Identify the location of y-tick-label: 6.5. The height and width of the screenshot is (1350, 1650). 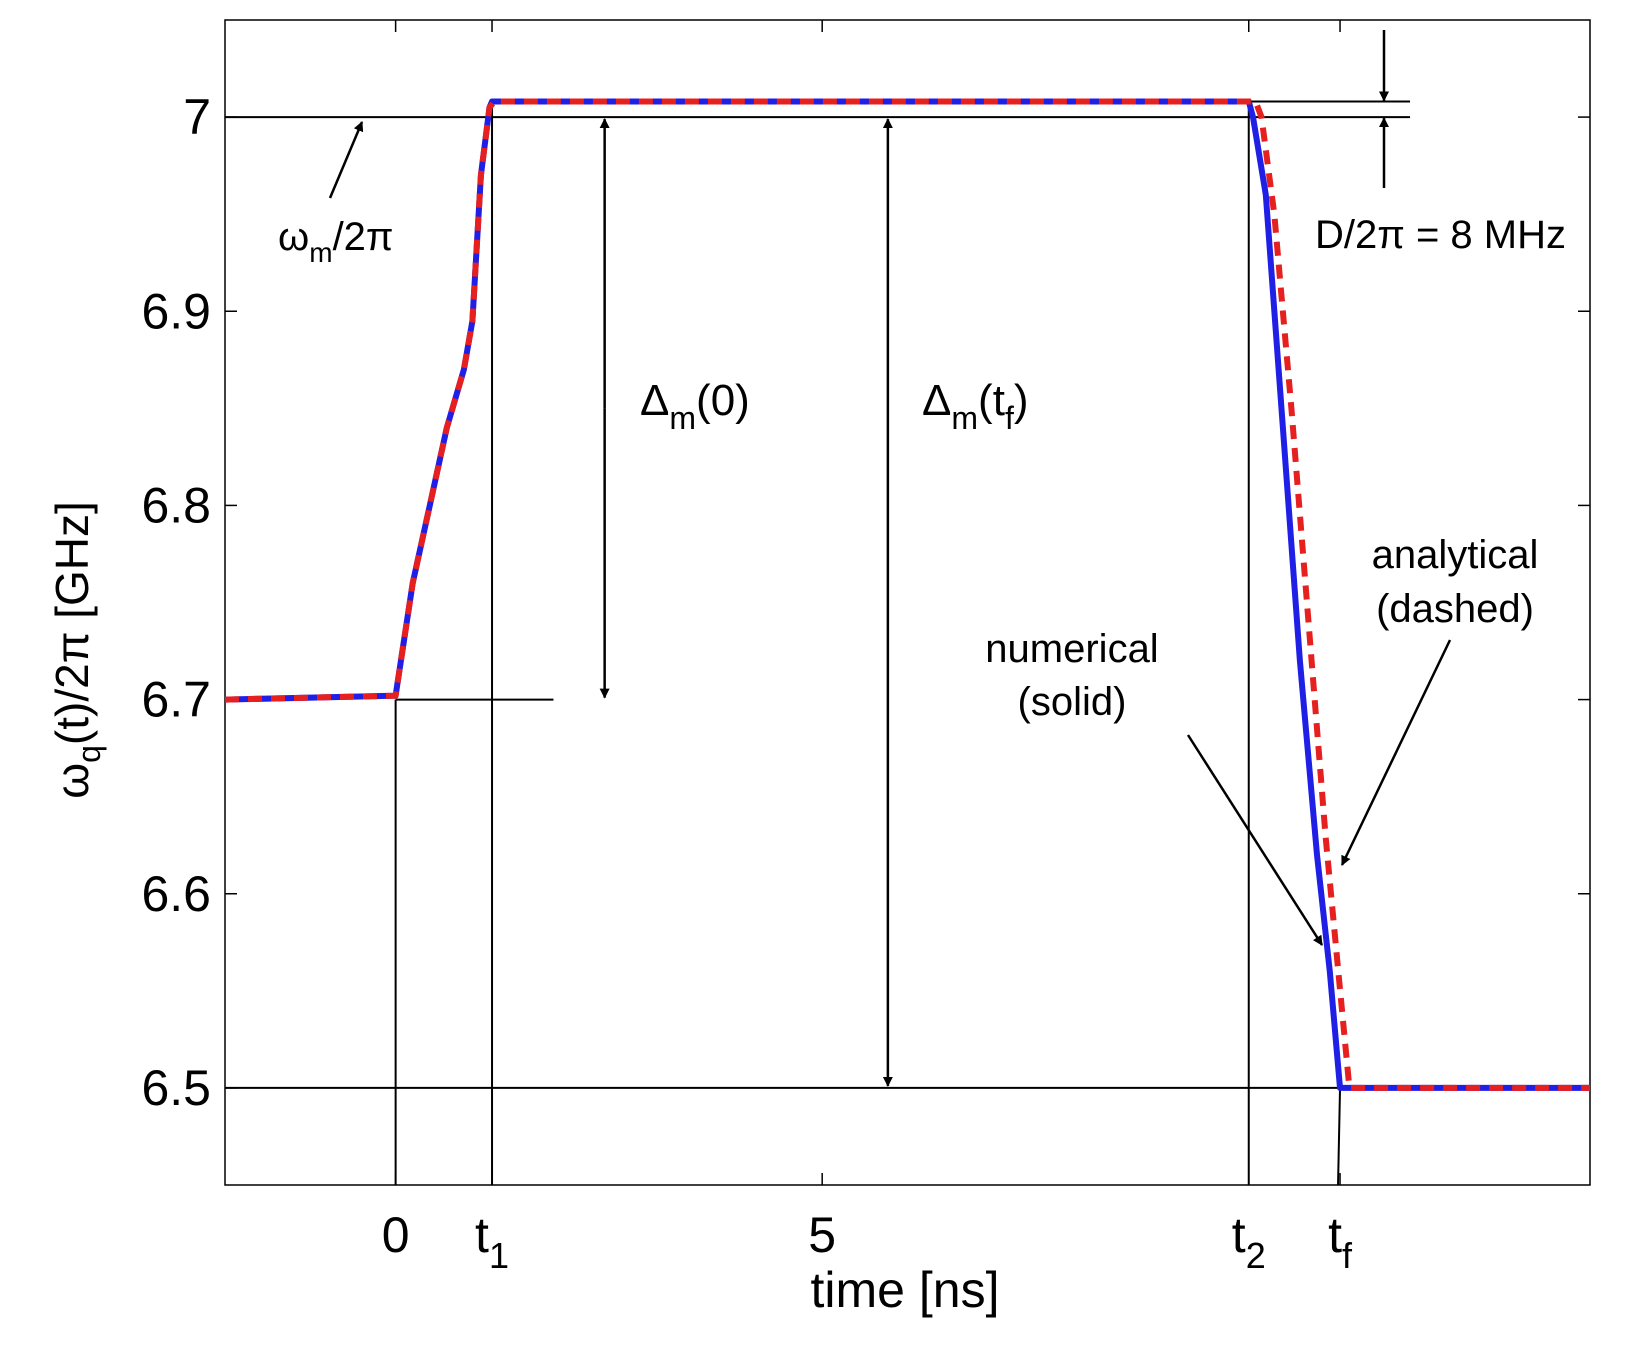
(176, 1088).